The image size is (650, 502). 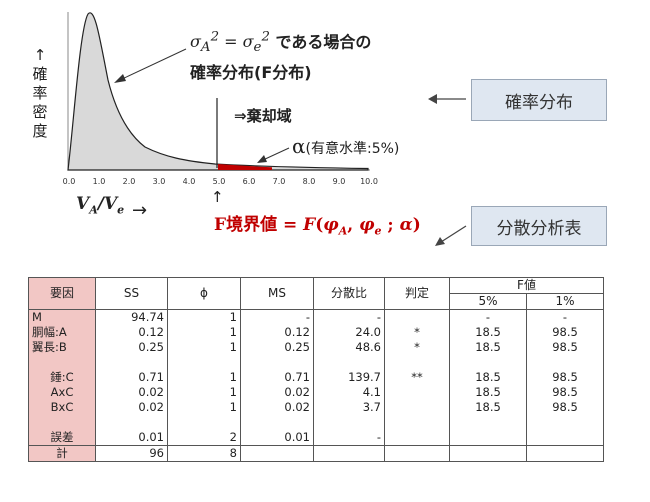 What do you see at coordinates (62, 362) in the screenshot?
I see `row-factor` at bounding box center [62, 362].